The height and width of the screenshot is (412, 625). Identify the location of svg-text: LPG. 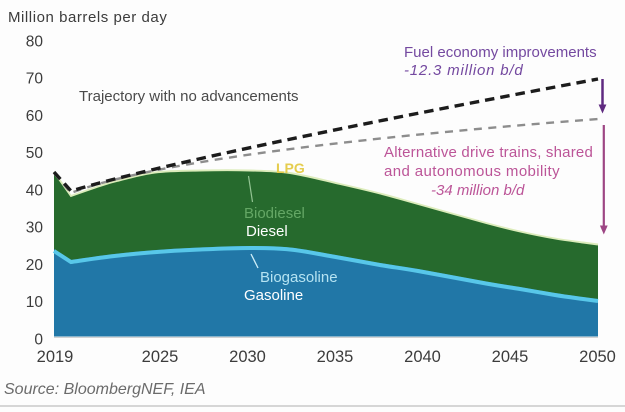
(290, 168).